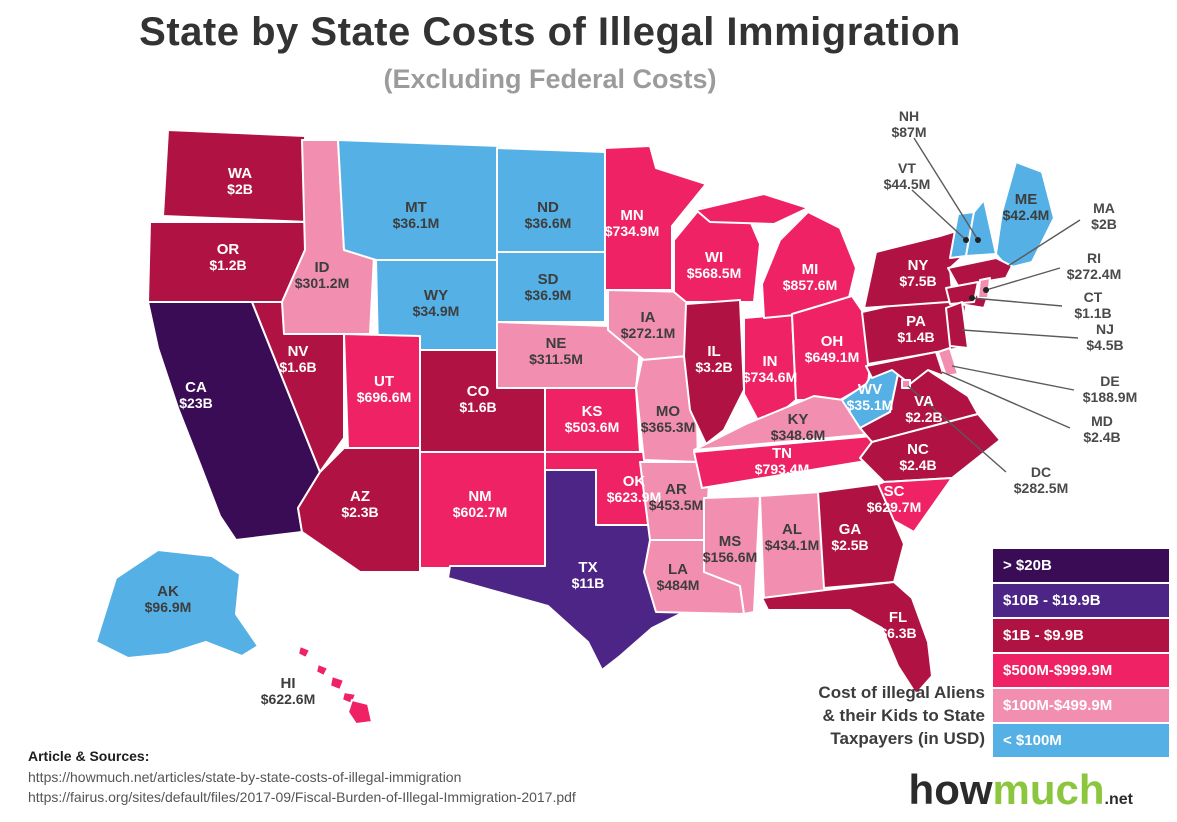  Describe the element at coordinates (1017, 302) in the screenshot. I see `callout-line-ct` at that location.